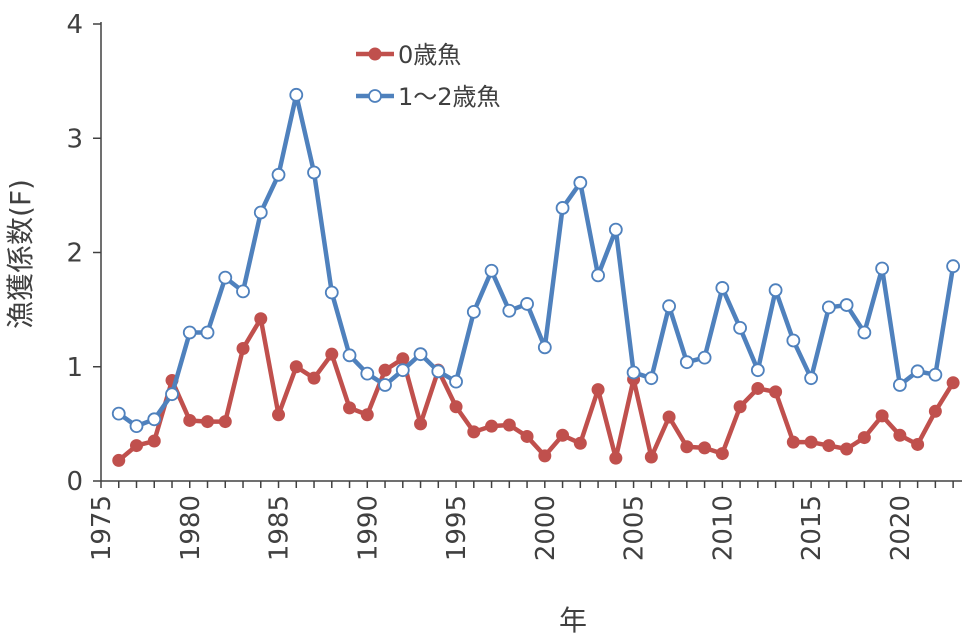  Describe the element at coordinates (546, 528) in the screenshot. I see `x-tick-label: 2000` at that location.